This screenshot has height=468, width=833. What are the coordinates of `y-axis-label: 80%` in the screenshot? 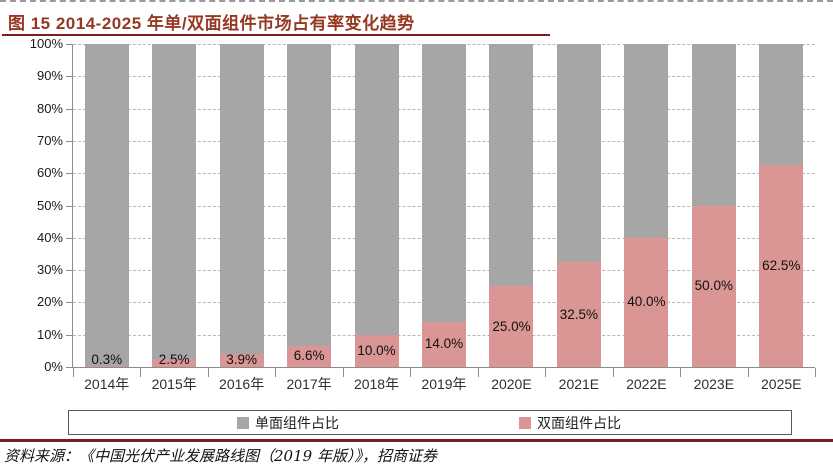 It's located at (49, 108).